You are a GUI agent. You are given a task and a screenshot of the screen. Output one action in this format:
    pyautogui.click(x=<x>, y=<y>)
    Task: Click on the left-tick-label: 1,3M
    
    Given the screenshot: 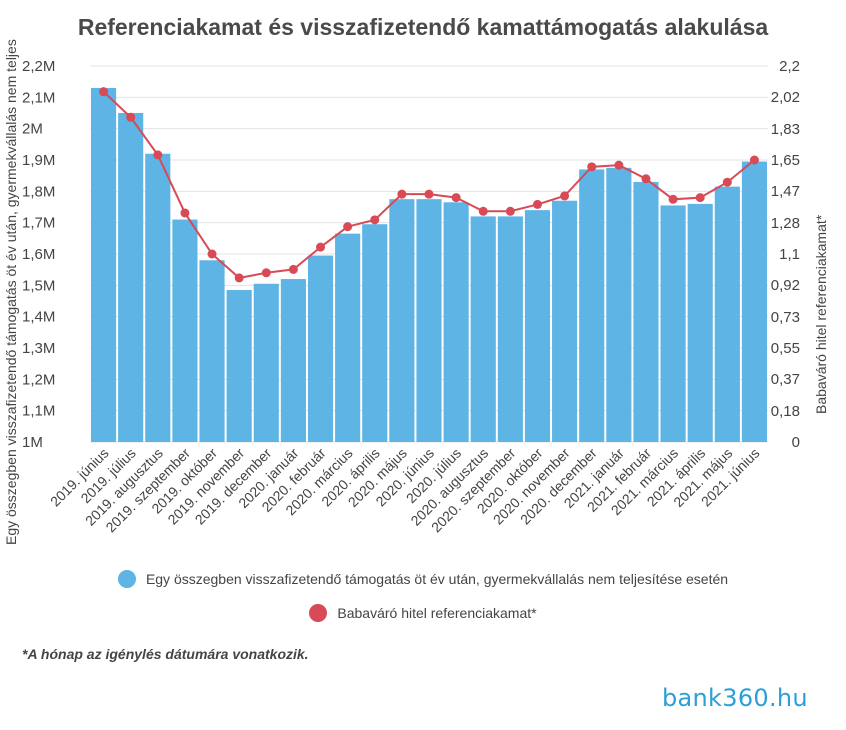 What is the action you would take?
    pyautogui.click(x=38, y=348)
    